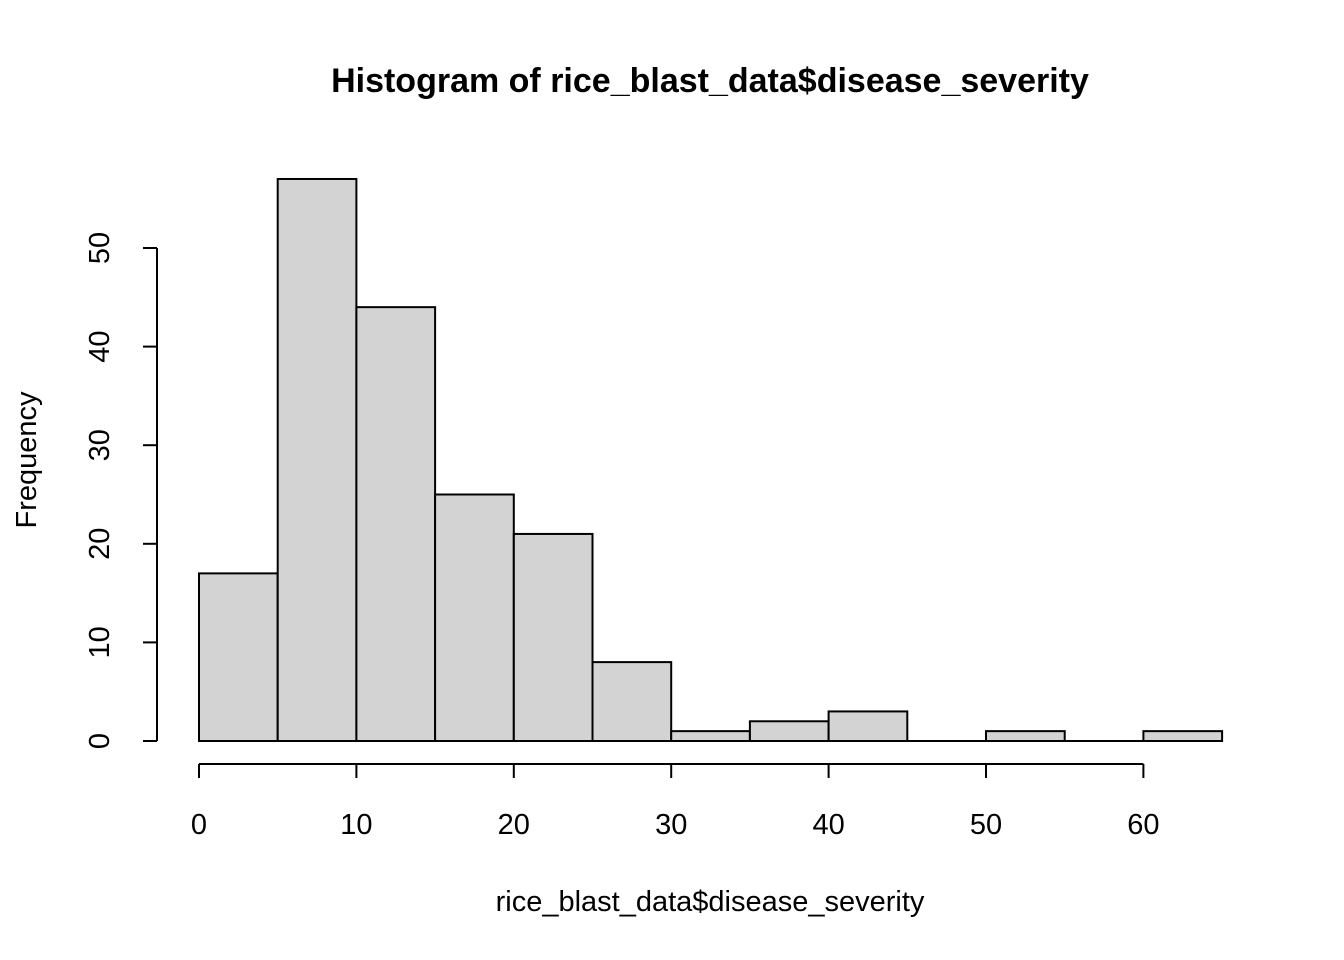 The image size is (1344, 960). What do you see at coordinates (1143, 825) in the screenshot?
I see `x-tick-label-6: 60` at bounding box center [1143, 825].